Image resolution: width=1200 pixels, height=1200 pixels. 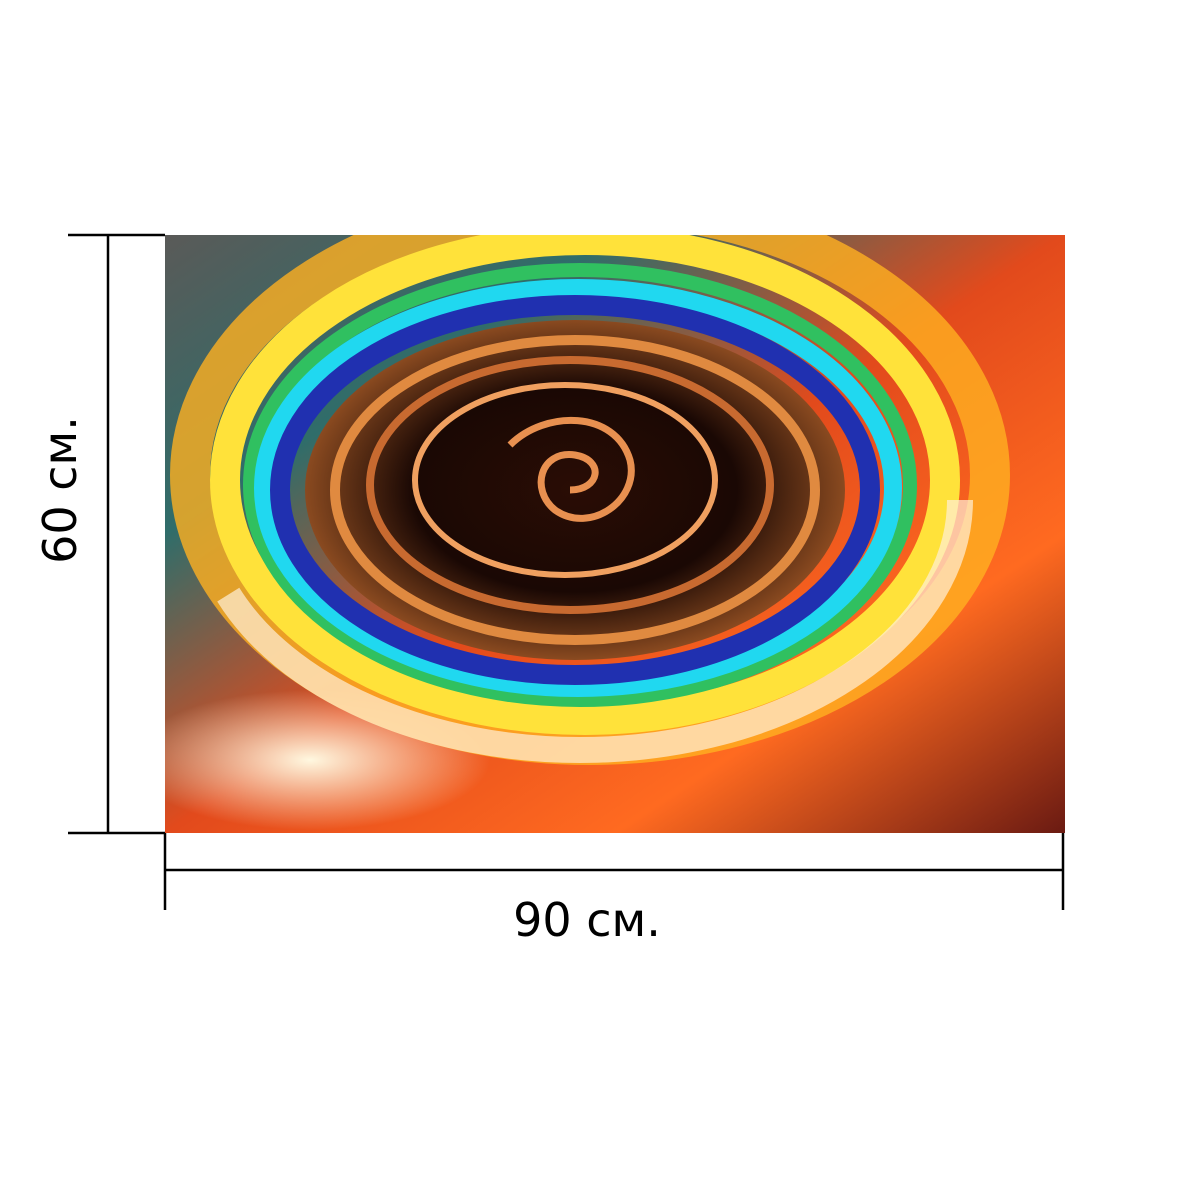 I want to click on width-label: 90 см., so click(x=587, y=920).